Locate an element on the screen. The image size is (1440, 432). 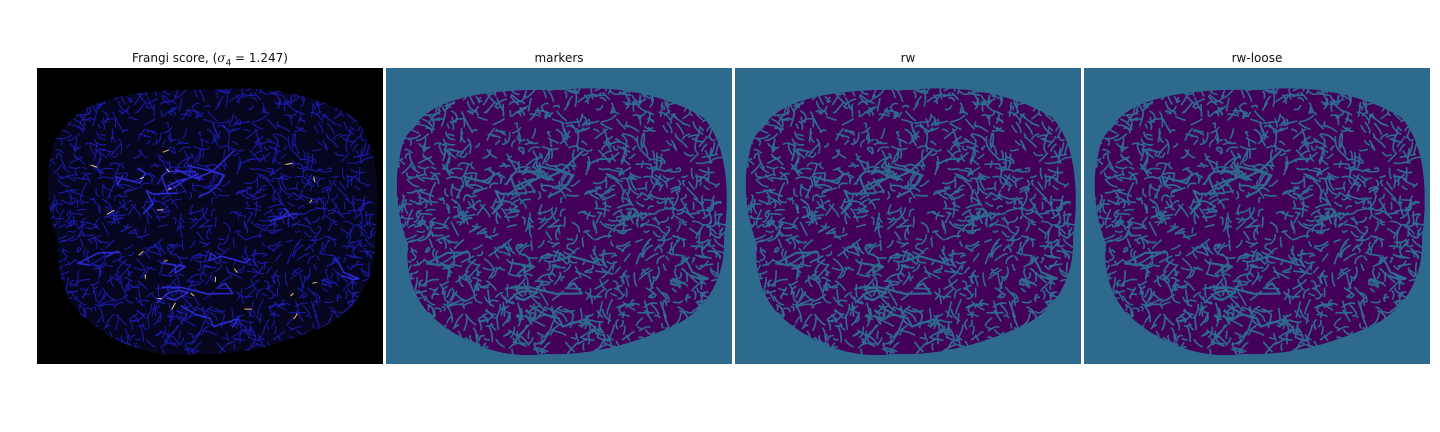
panel-title-rw: rw is located at coordinates (908, 58).